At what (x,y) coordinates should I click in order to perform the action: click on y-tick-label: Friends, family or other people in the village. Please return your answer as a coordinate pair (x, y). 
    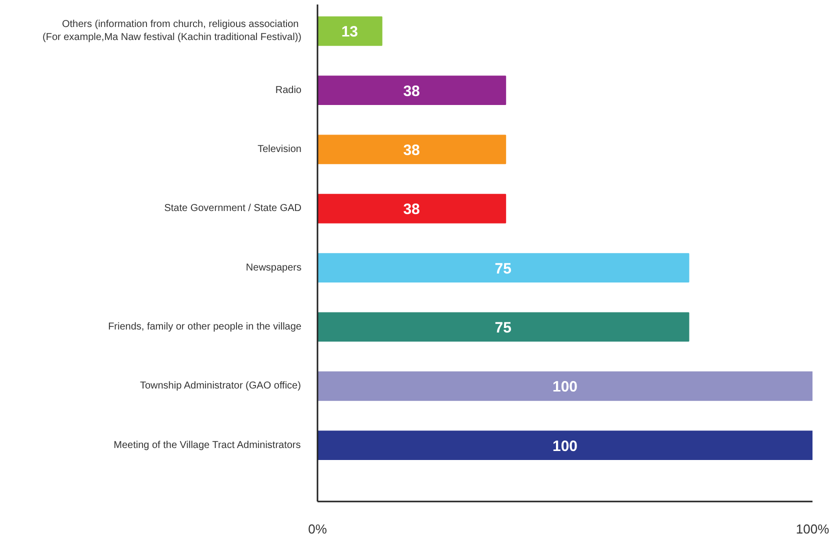
    Looking at the image, I should click on (205, 326).